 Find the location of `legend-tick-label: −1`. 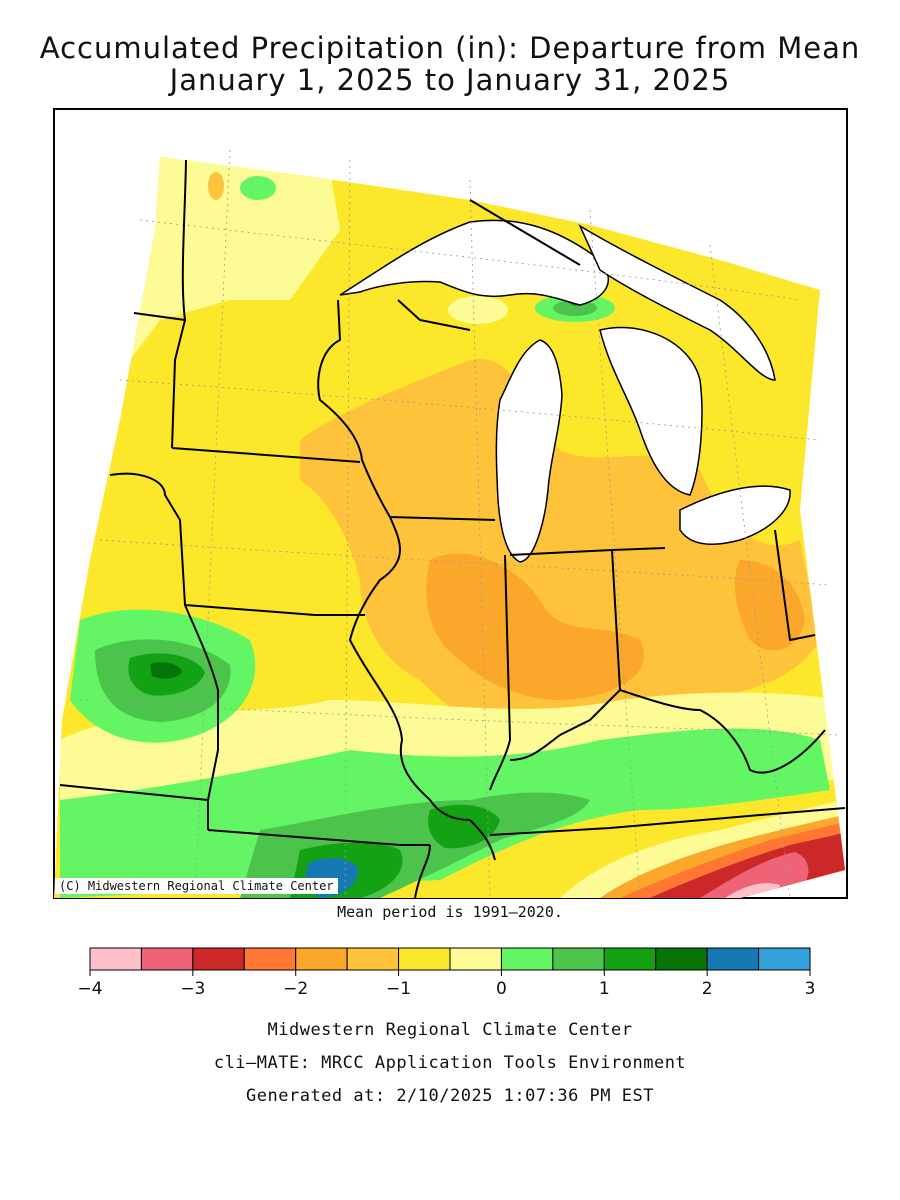

legend-tick-label: −1 is located at coordinates (398, 989).